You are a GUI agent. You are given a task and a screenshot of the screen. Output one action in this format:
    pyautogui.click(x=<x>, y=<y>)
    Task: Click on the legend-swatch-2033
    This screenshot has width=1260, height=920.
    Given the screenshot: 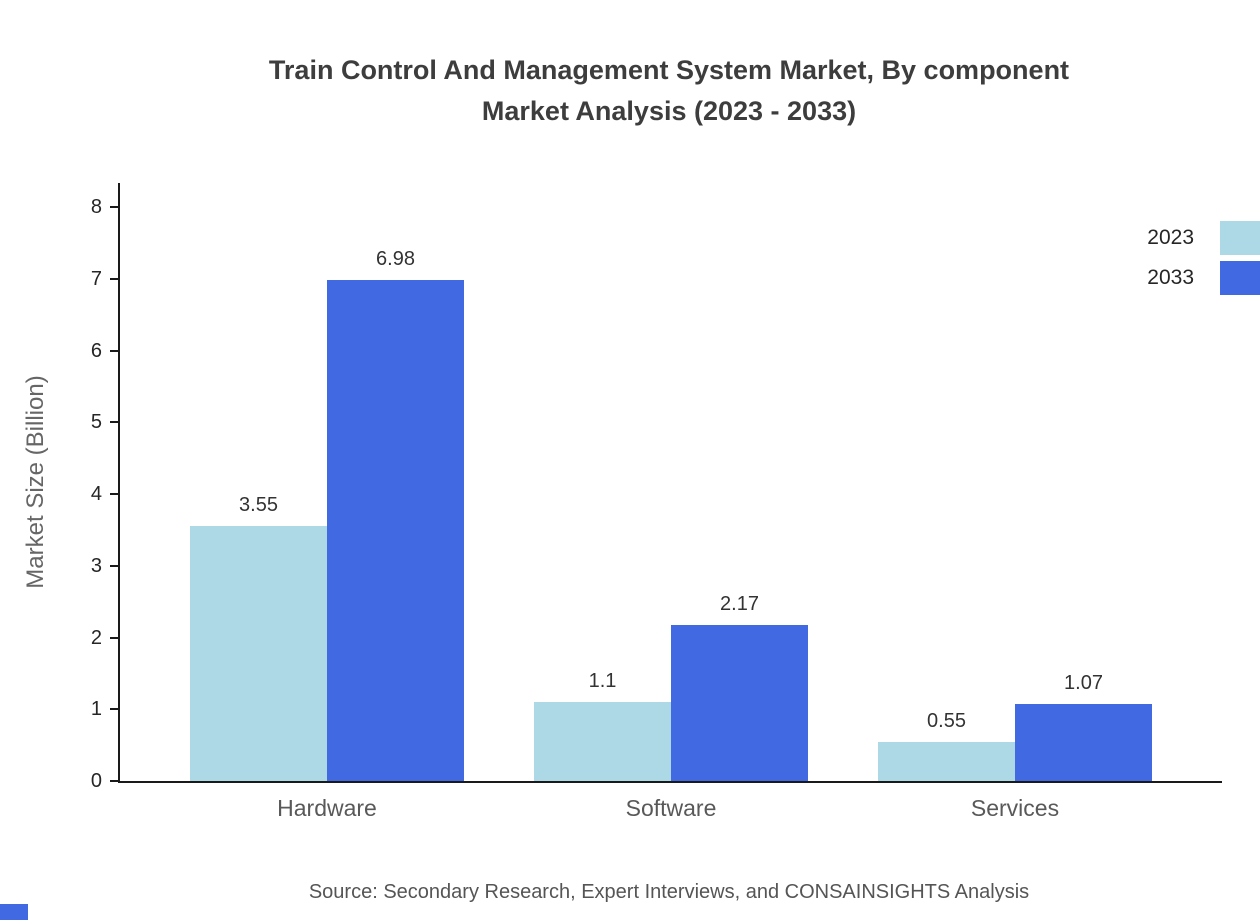 What is the action you would take?
    pyautogui.click(x=1240, y=278)
    